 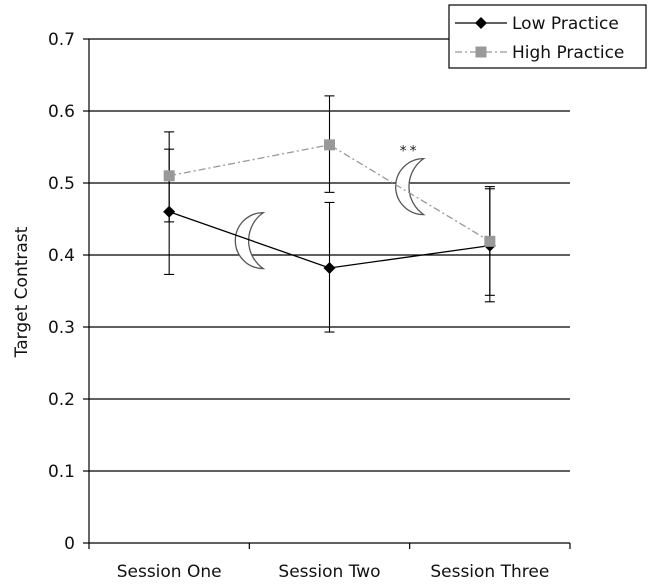 What do you see at coordinates (169, 572) in the screenshot?
I see `x-tick-label: Session One` at bounding box center [169, 572].